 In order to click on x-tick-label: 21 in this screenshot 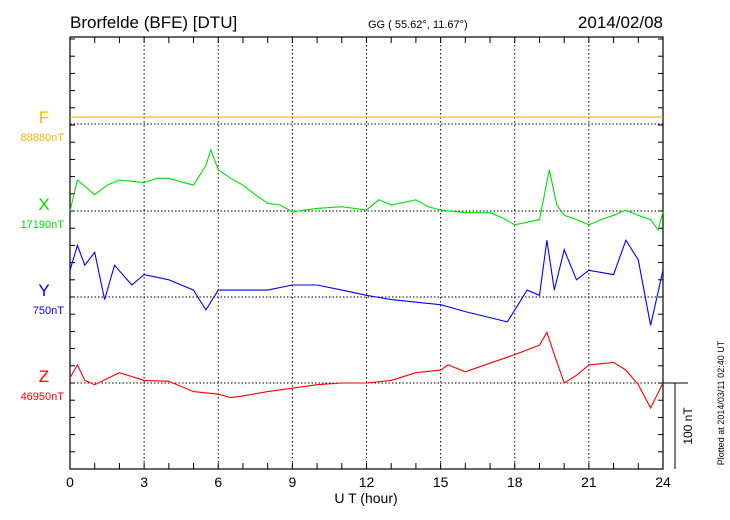, I will do `click(589, 482)`.